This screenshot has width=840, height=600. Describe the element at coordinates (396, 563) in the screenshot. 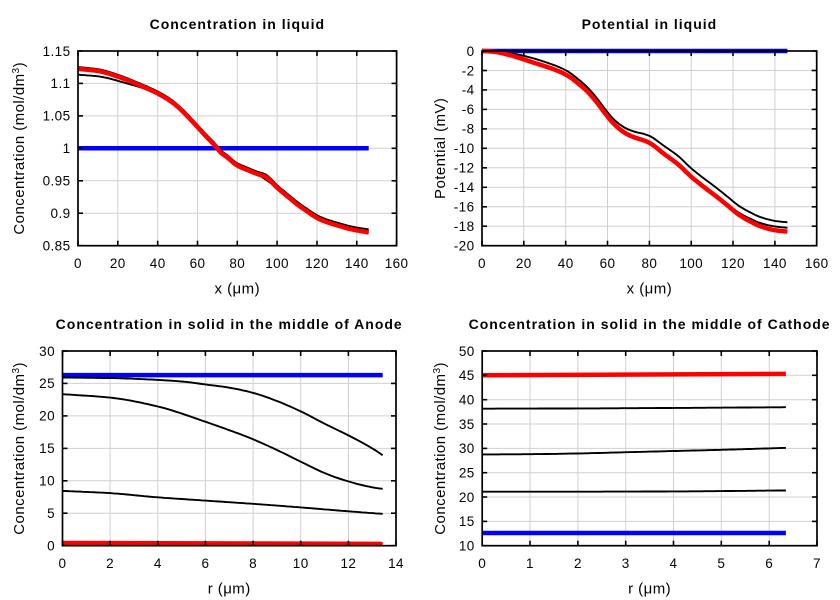

I see `svg-text: 14` at that location.